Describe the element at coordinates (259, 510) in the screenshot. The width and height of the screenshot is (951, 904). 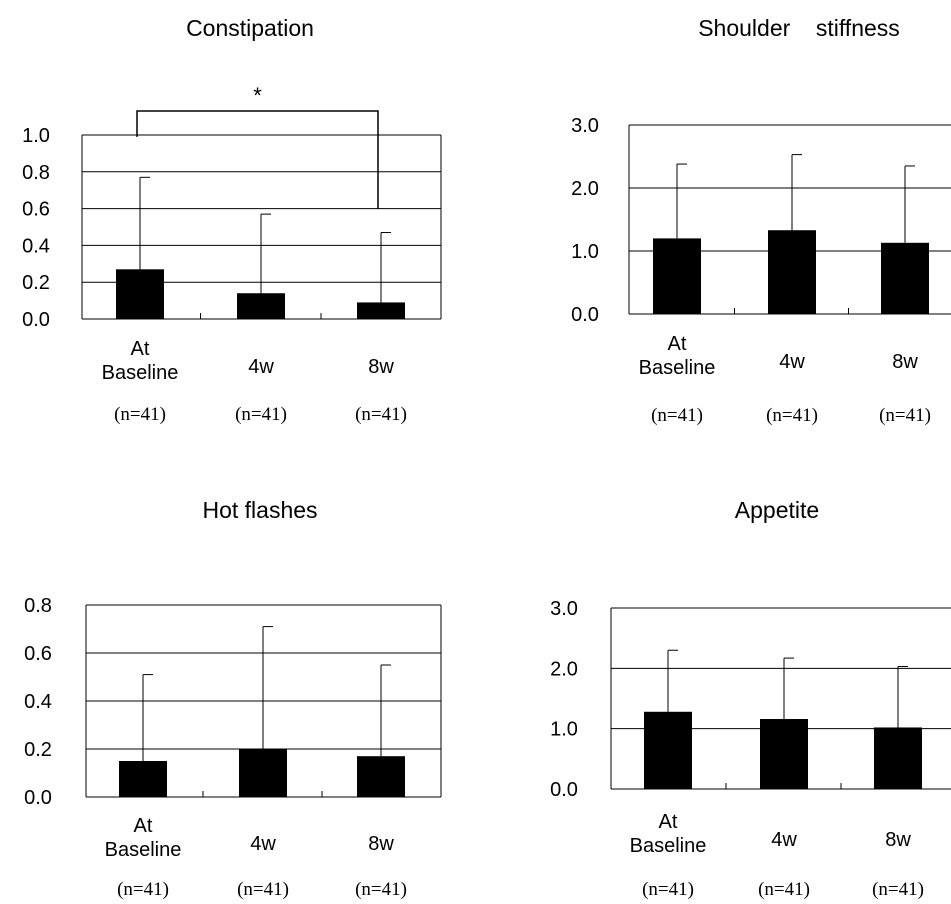
I see `chart-title: Hot flashes` at that location.